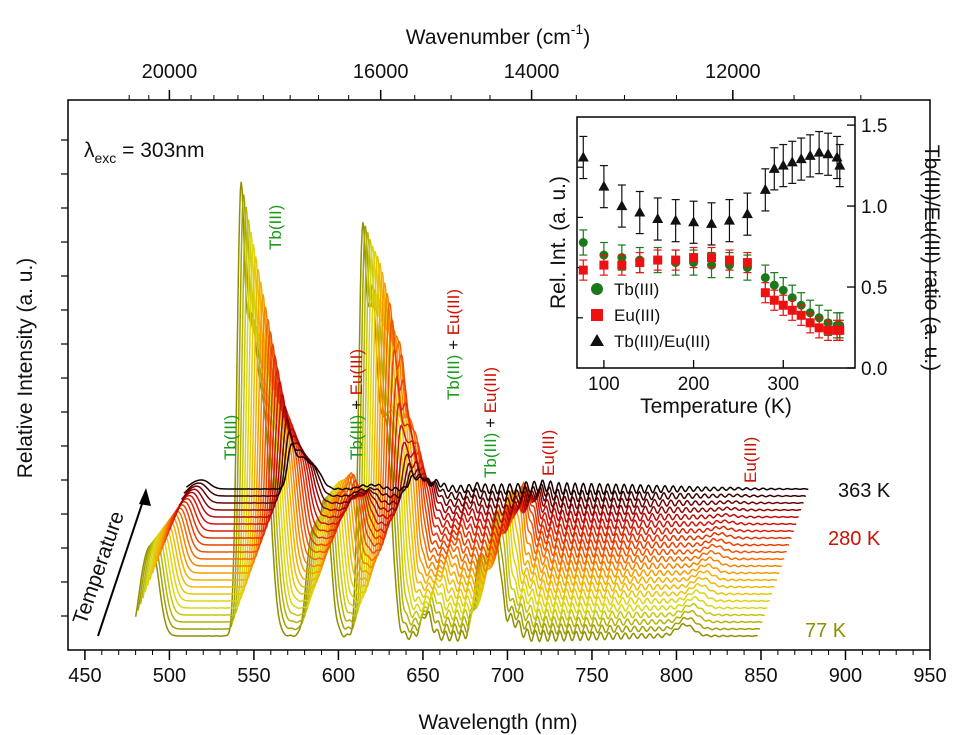 Image resolution: width=963 pixels, height=735 pixels. What do you see at coordinates (874, 207) in the screenshot?
I see `inset-y2-tick-label: 1.0` at bounding box center [874, 207].